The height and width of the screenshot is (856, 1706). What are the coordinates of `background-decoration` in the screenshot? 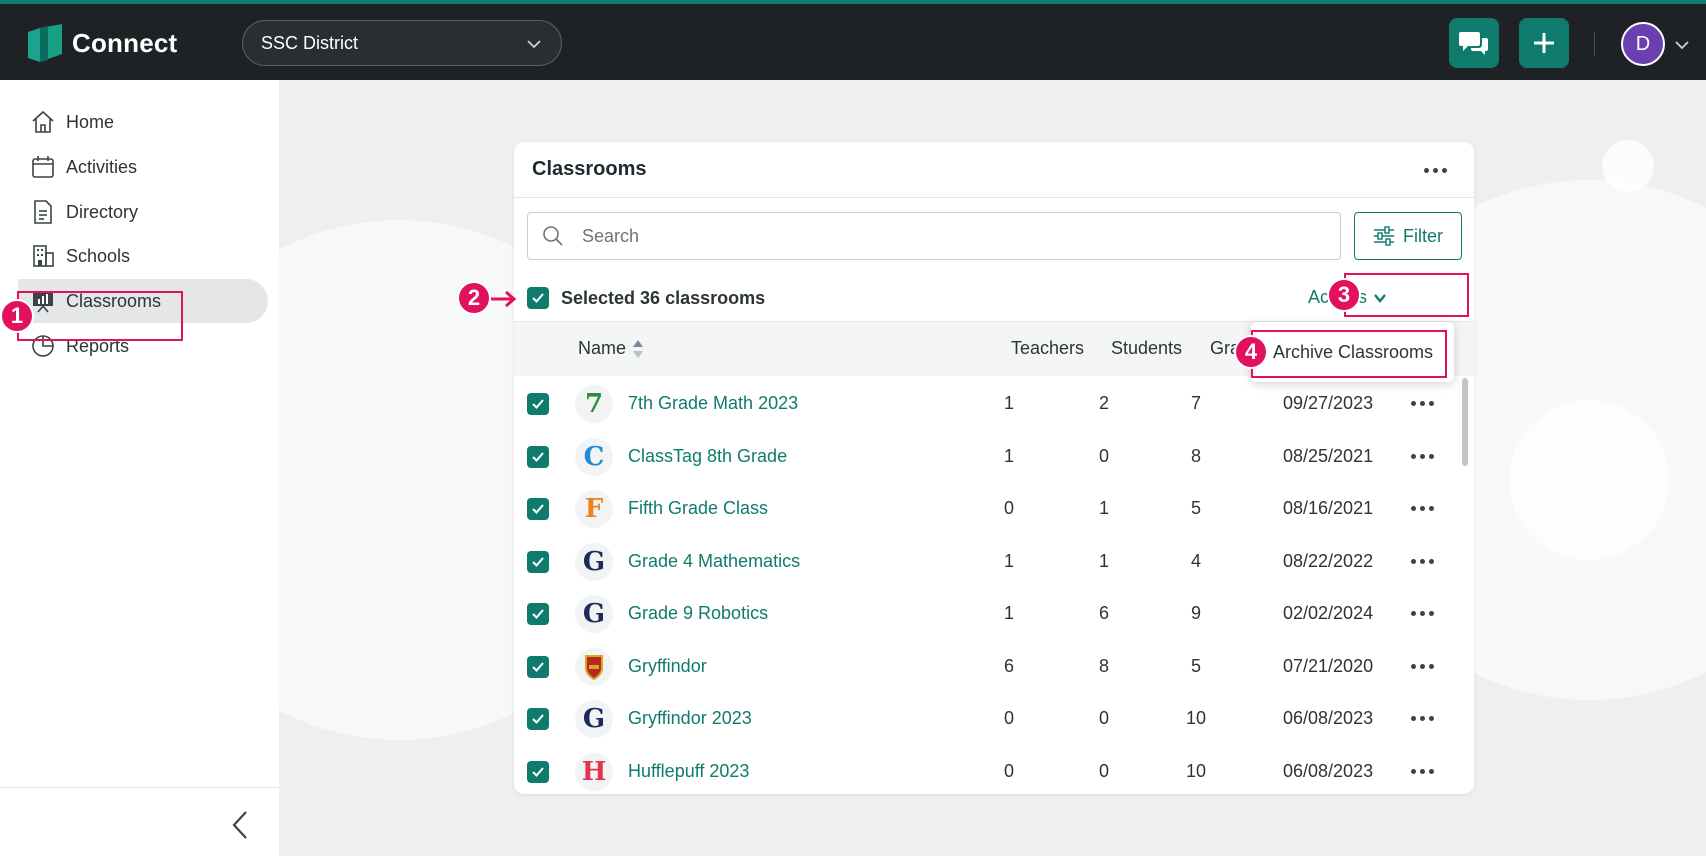 It's located at (1628, 166).